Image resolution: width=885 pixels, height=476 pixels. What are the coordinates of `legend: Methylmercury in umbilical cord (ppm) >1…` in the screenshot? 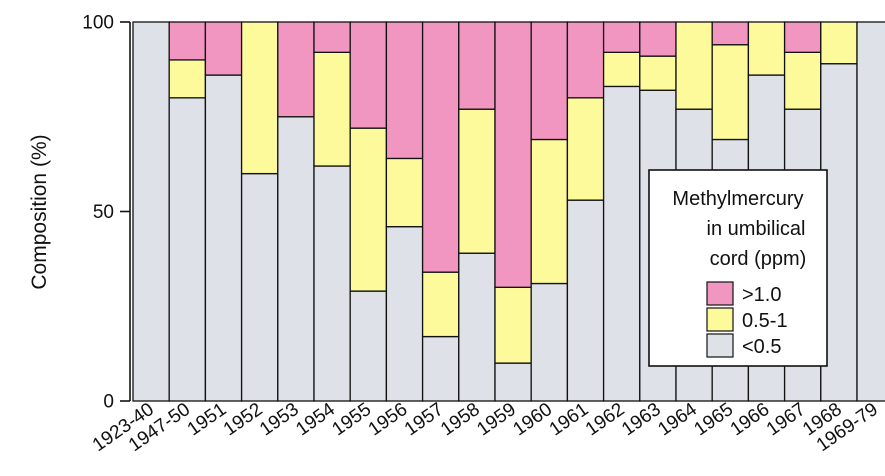 It's located at (738, 268).